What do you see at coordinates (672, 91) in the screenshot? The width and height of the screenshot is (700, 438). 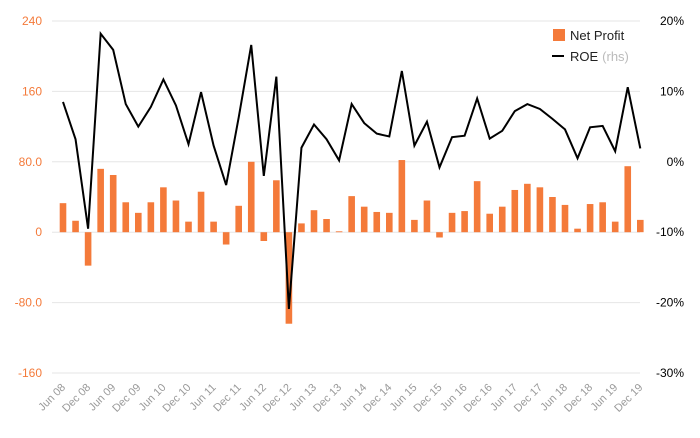 I see `right-axis-tick-label: 10%` at bounding box center [672, 91].